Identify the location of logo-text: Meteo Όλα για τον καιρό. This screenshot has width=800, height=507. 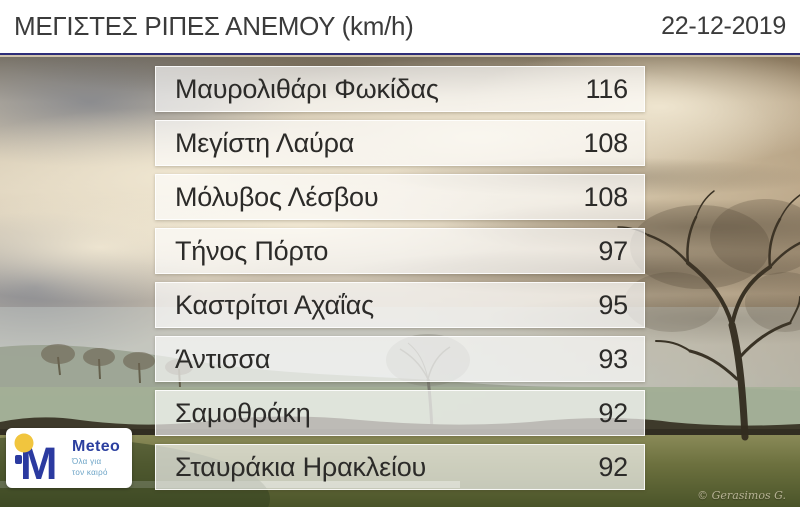
(96, 457).